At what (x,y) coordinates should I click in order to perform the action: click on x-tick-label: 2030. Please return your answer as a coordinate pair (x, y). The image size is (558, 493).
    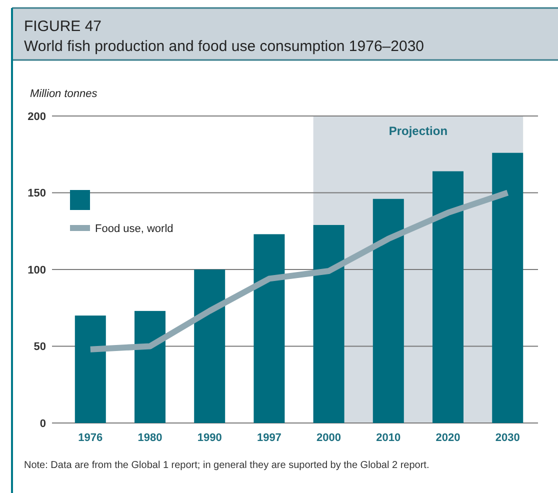
    Looking at the image, I should click on (507, 438).